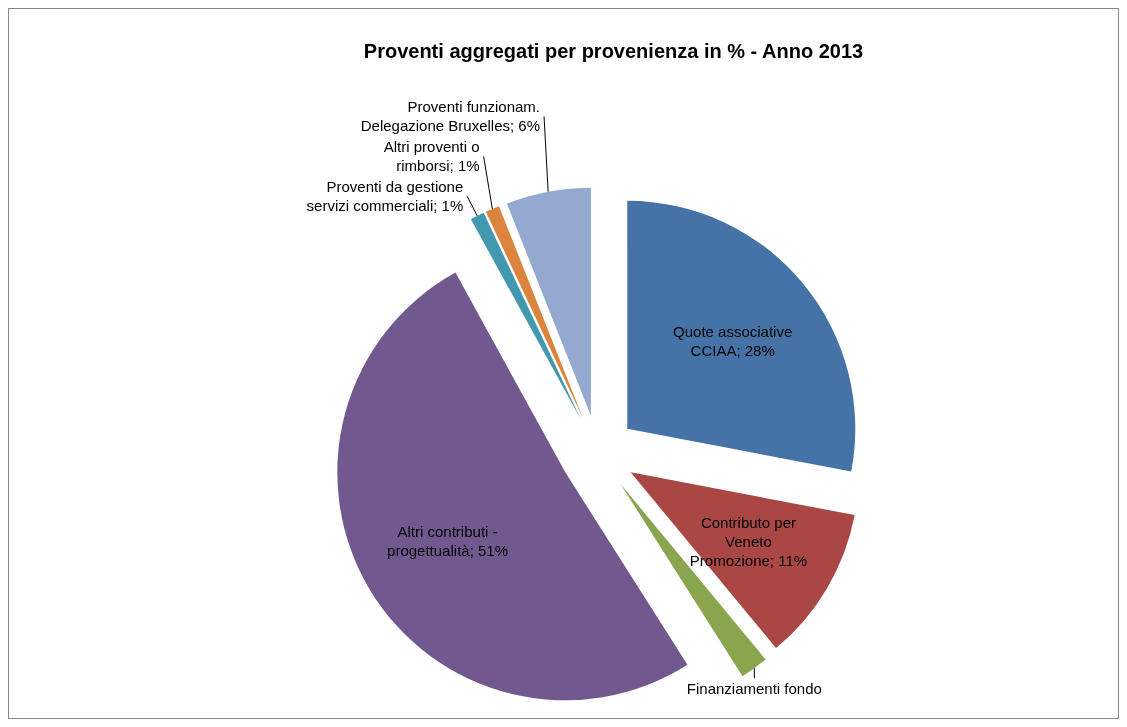  What do you see at coordinates (385, 195) in the screenshot?
I see `slice-label: Proventi da gestione servizi commerciali; 1%` at bounding box center [385, 195].